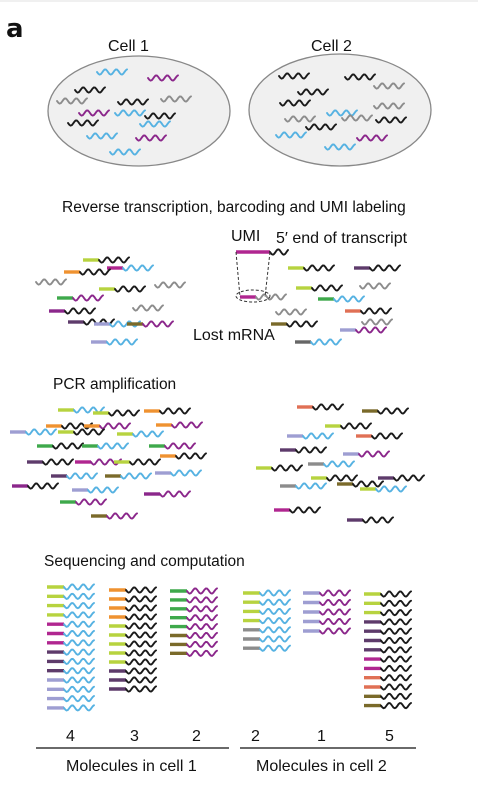 This screenshot has width=478, height=799. What do you see at coordinates (15, 29) in the screenshot?
I see `panel-label: a` at bounding box center [15, 29].